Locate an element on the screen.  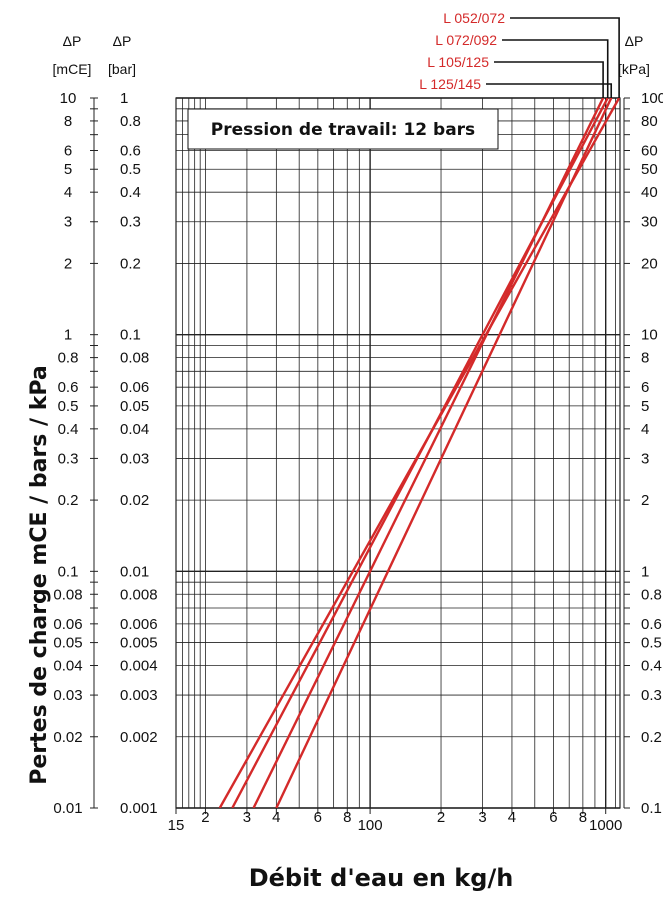
y-tick-label-bar: 0.004 is located at coordinates (139, 666).